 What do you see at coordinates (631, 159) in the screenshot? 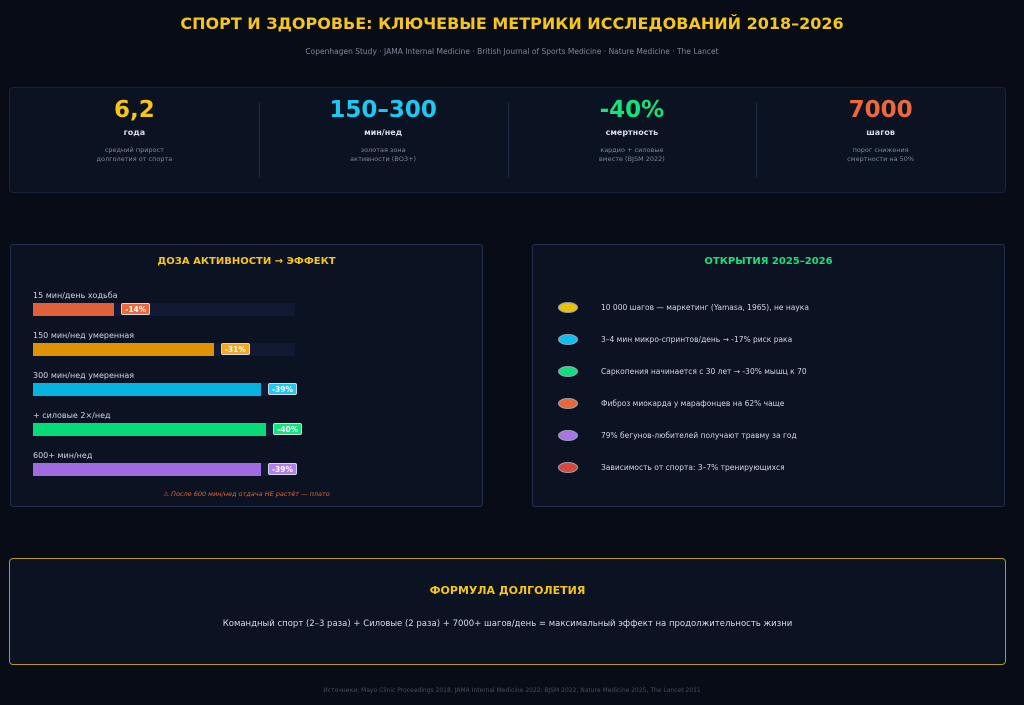
I see `stat-desc-line: вместе (BJSM 2022)` at bounding box center [631, 159].